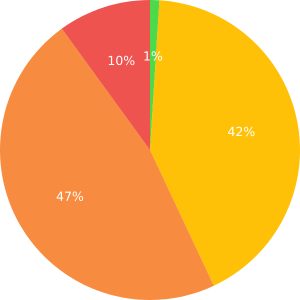 Image resolution: width=300 pixels, height=300 pixels. Describe the element at coordinates (70, 196) in the screenshot. I see `data-label: 47%` at that location.